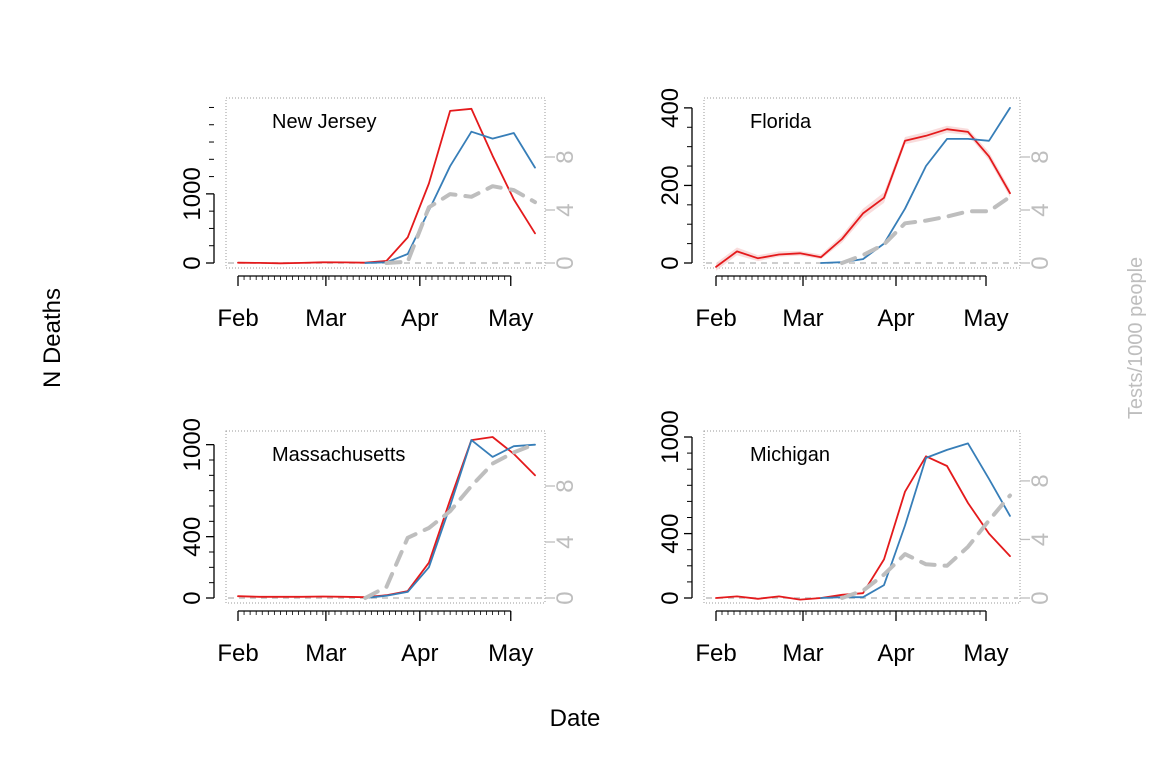  What do you see at coordinates (1136, 338) in the screenshot?
I see `y2-axis-title: Tests/1000 people` at bounding box center [1136, 338].